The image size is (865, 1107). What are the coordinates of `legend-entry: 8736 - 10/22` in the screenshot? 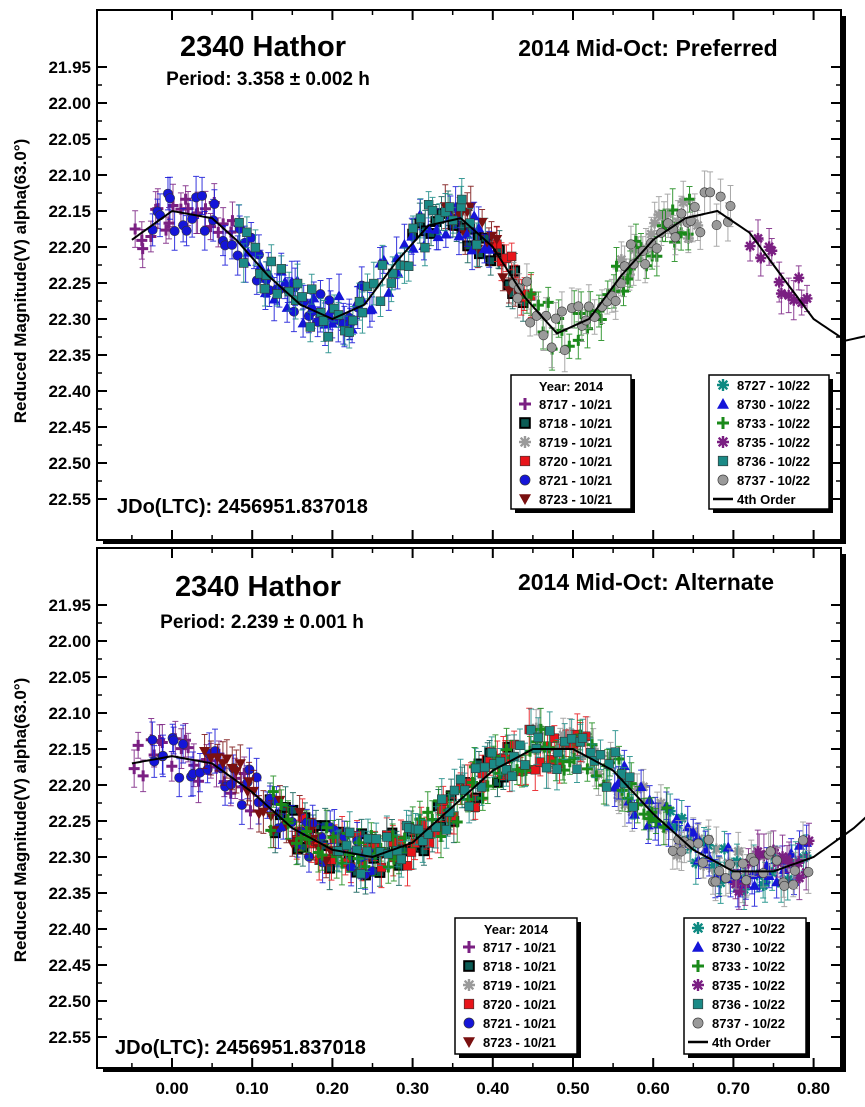 It's located at (738, 1004).